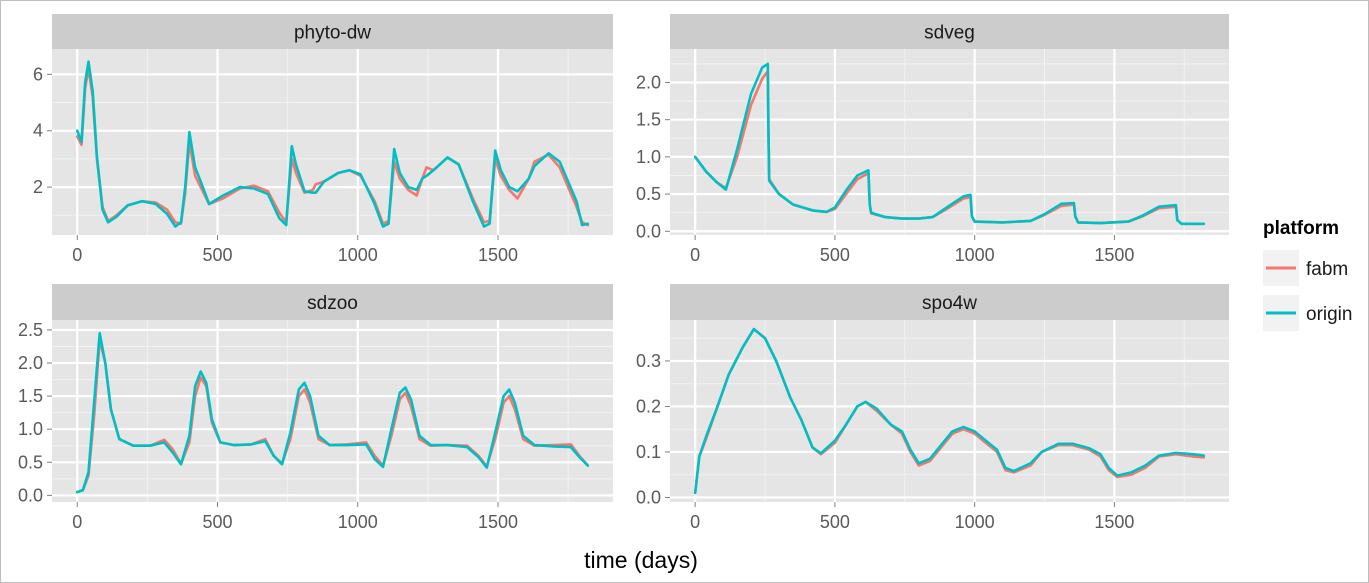  I want to click on strip-label-sdveg: sdveg, so click(949, 33).